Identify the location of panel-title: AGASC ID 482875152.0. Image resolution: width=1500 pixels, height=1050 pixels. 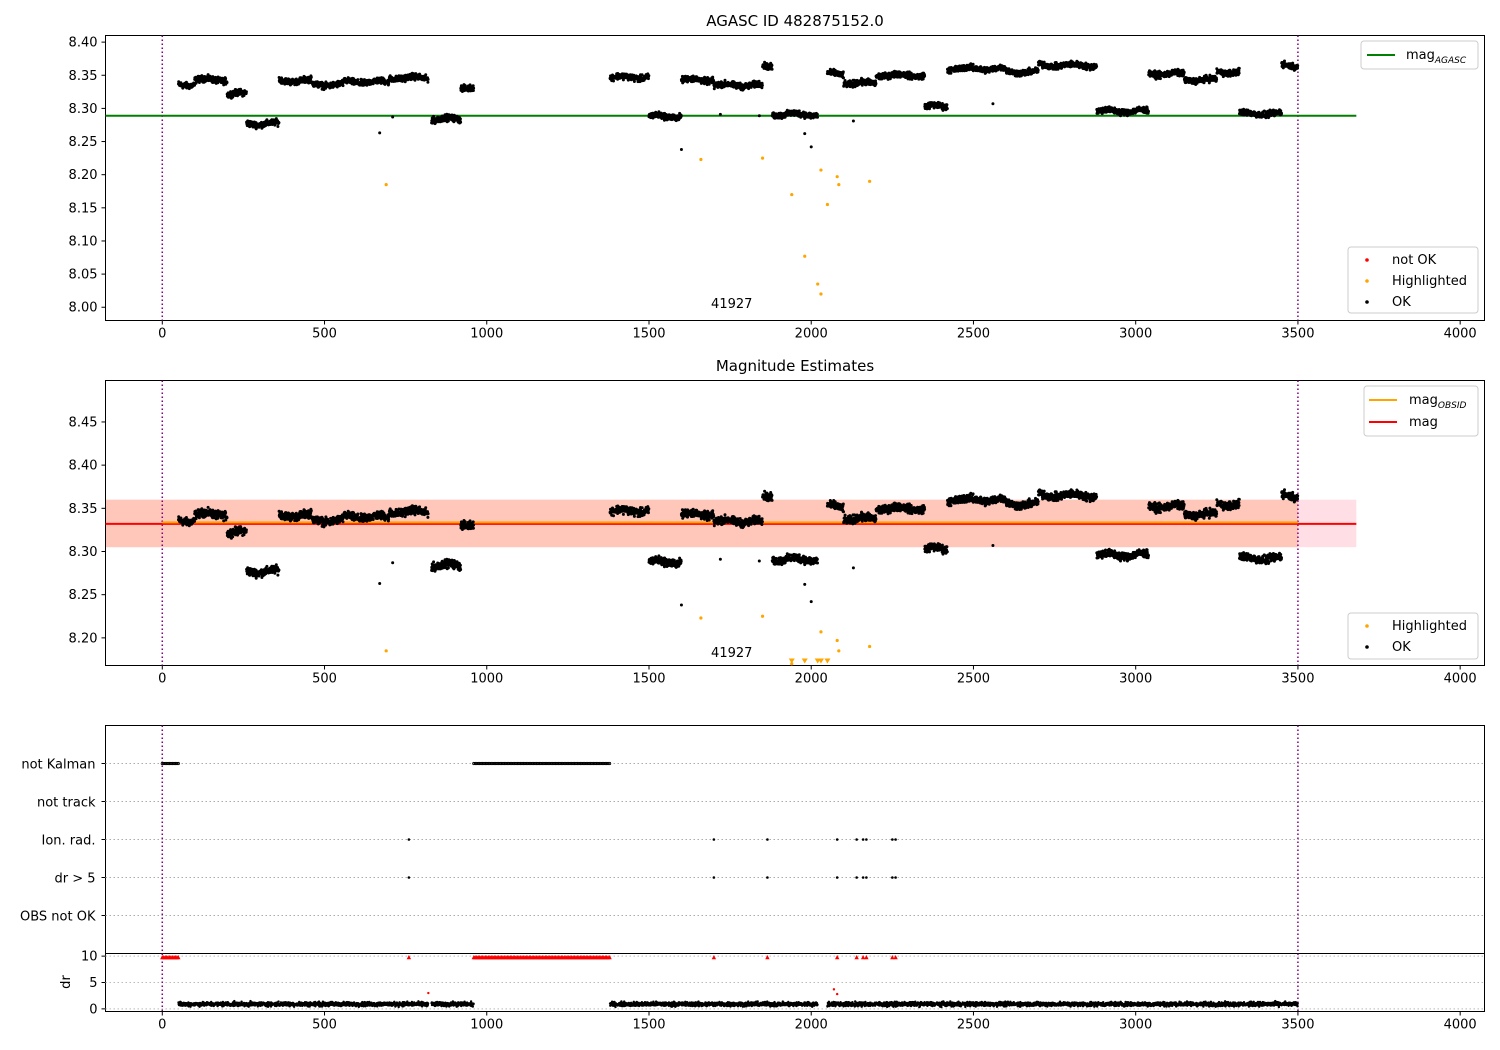
(795, 21).